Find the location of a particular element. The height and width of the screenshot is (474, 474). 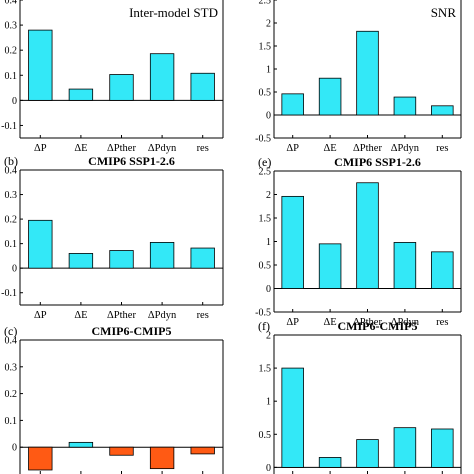

panel-label: (c) is located at coordinates (10, 331).